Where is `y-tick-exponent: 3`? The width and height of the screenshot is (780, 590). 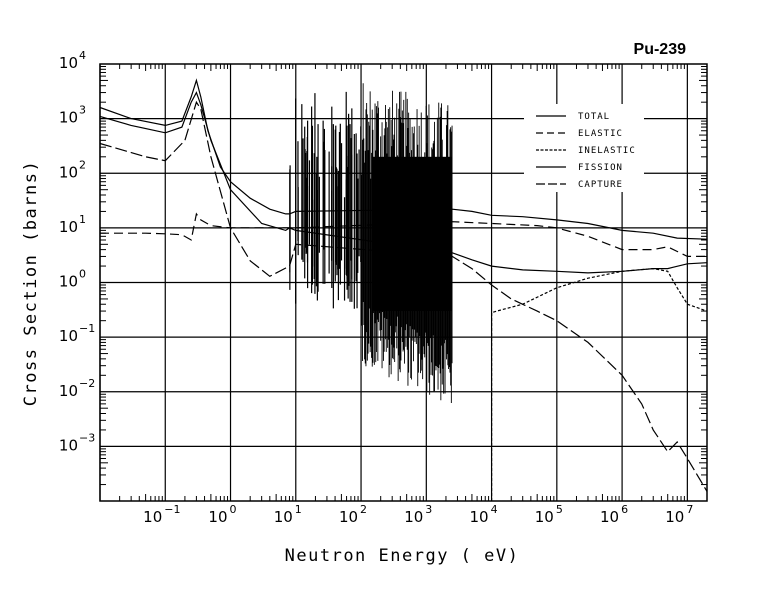 y-tick-exponent: 3 is located at coordinates (82, 110).